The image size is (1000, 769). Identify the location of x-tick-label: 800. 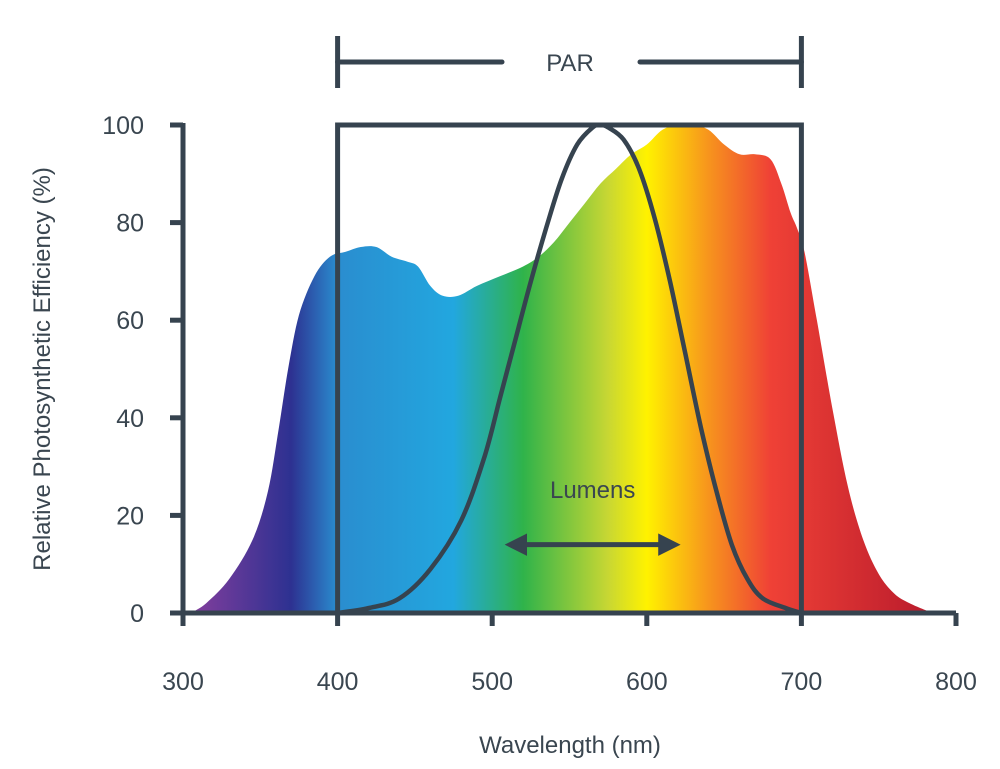
(956, 682).